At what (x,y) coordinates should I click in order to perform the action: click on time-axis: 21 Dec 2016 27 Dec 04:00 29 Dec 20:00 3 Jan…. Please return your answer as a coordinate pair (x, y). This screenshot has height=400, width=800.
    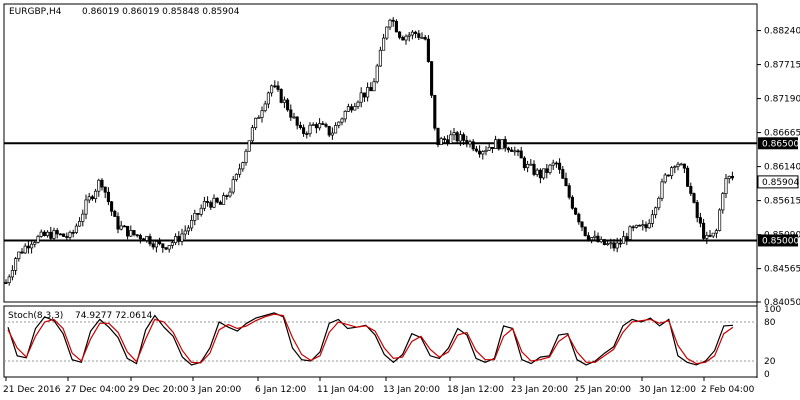
    Looking at the image, I should click on (379, 386).